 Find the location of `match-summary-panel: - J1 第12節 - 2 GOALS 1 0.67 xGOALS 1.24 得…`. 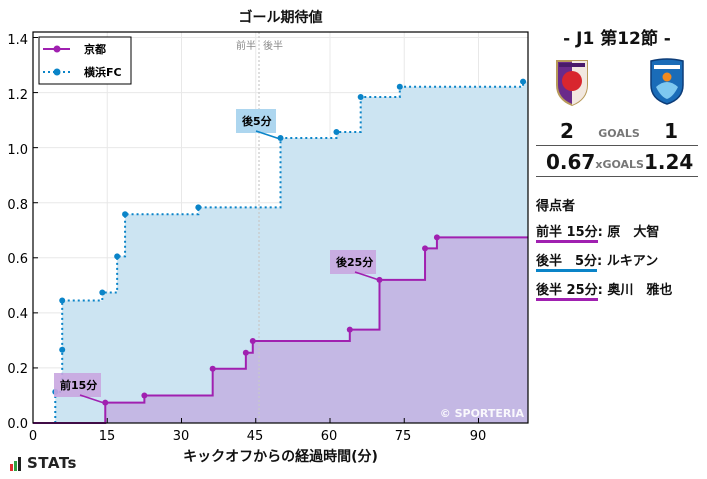

match-summary-panel: - J1 第12節 - 2 GOALS 1 0.67 xGOALS 1.24 得… is located at coordinates (617, 162).